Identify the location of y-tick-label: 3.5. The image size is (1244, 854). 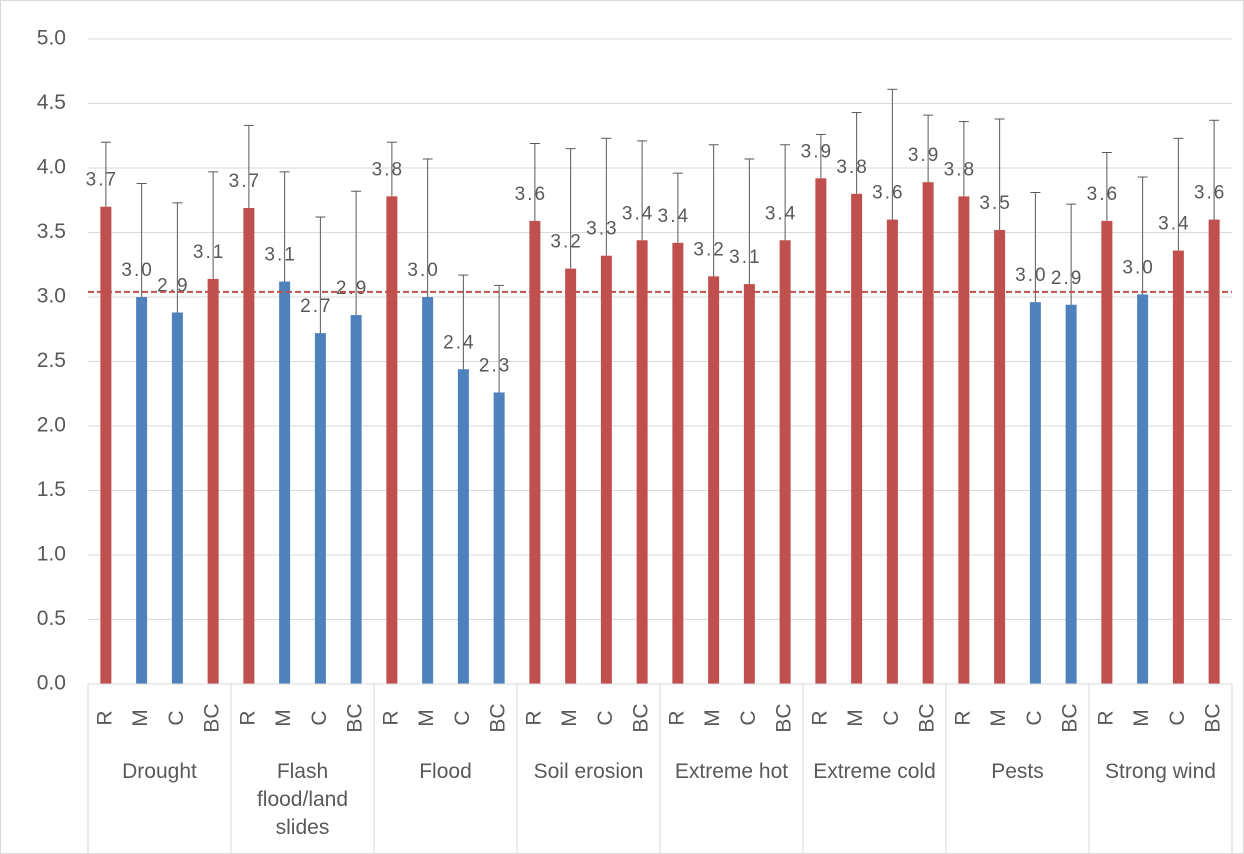
(51, 231).